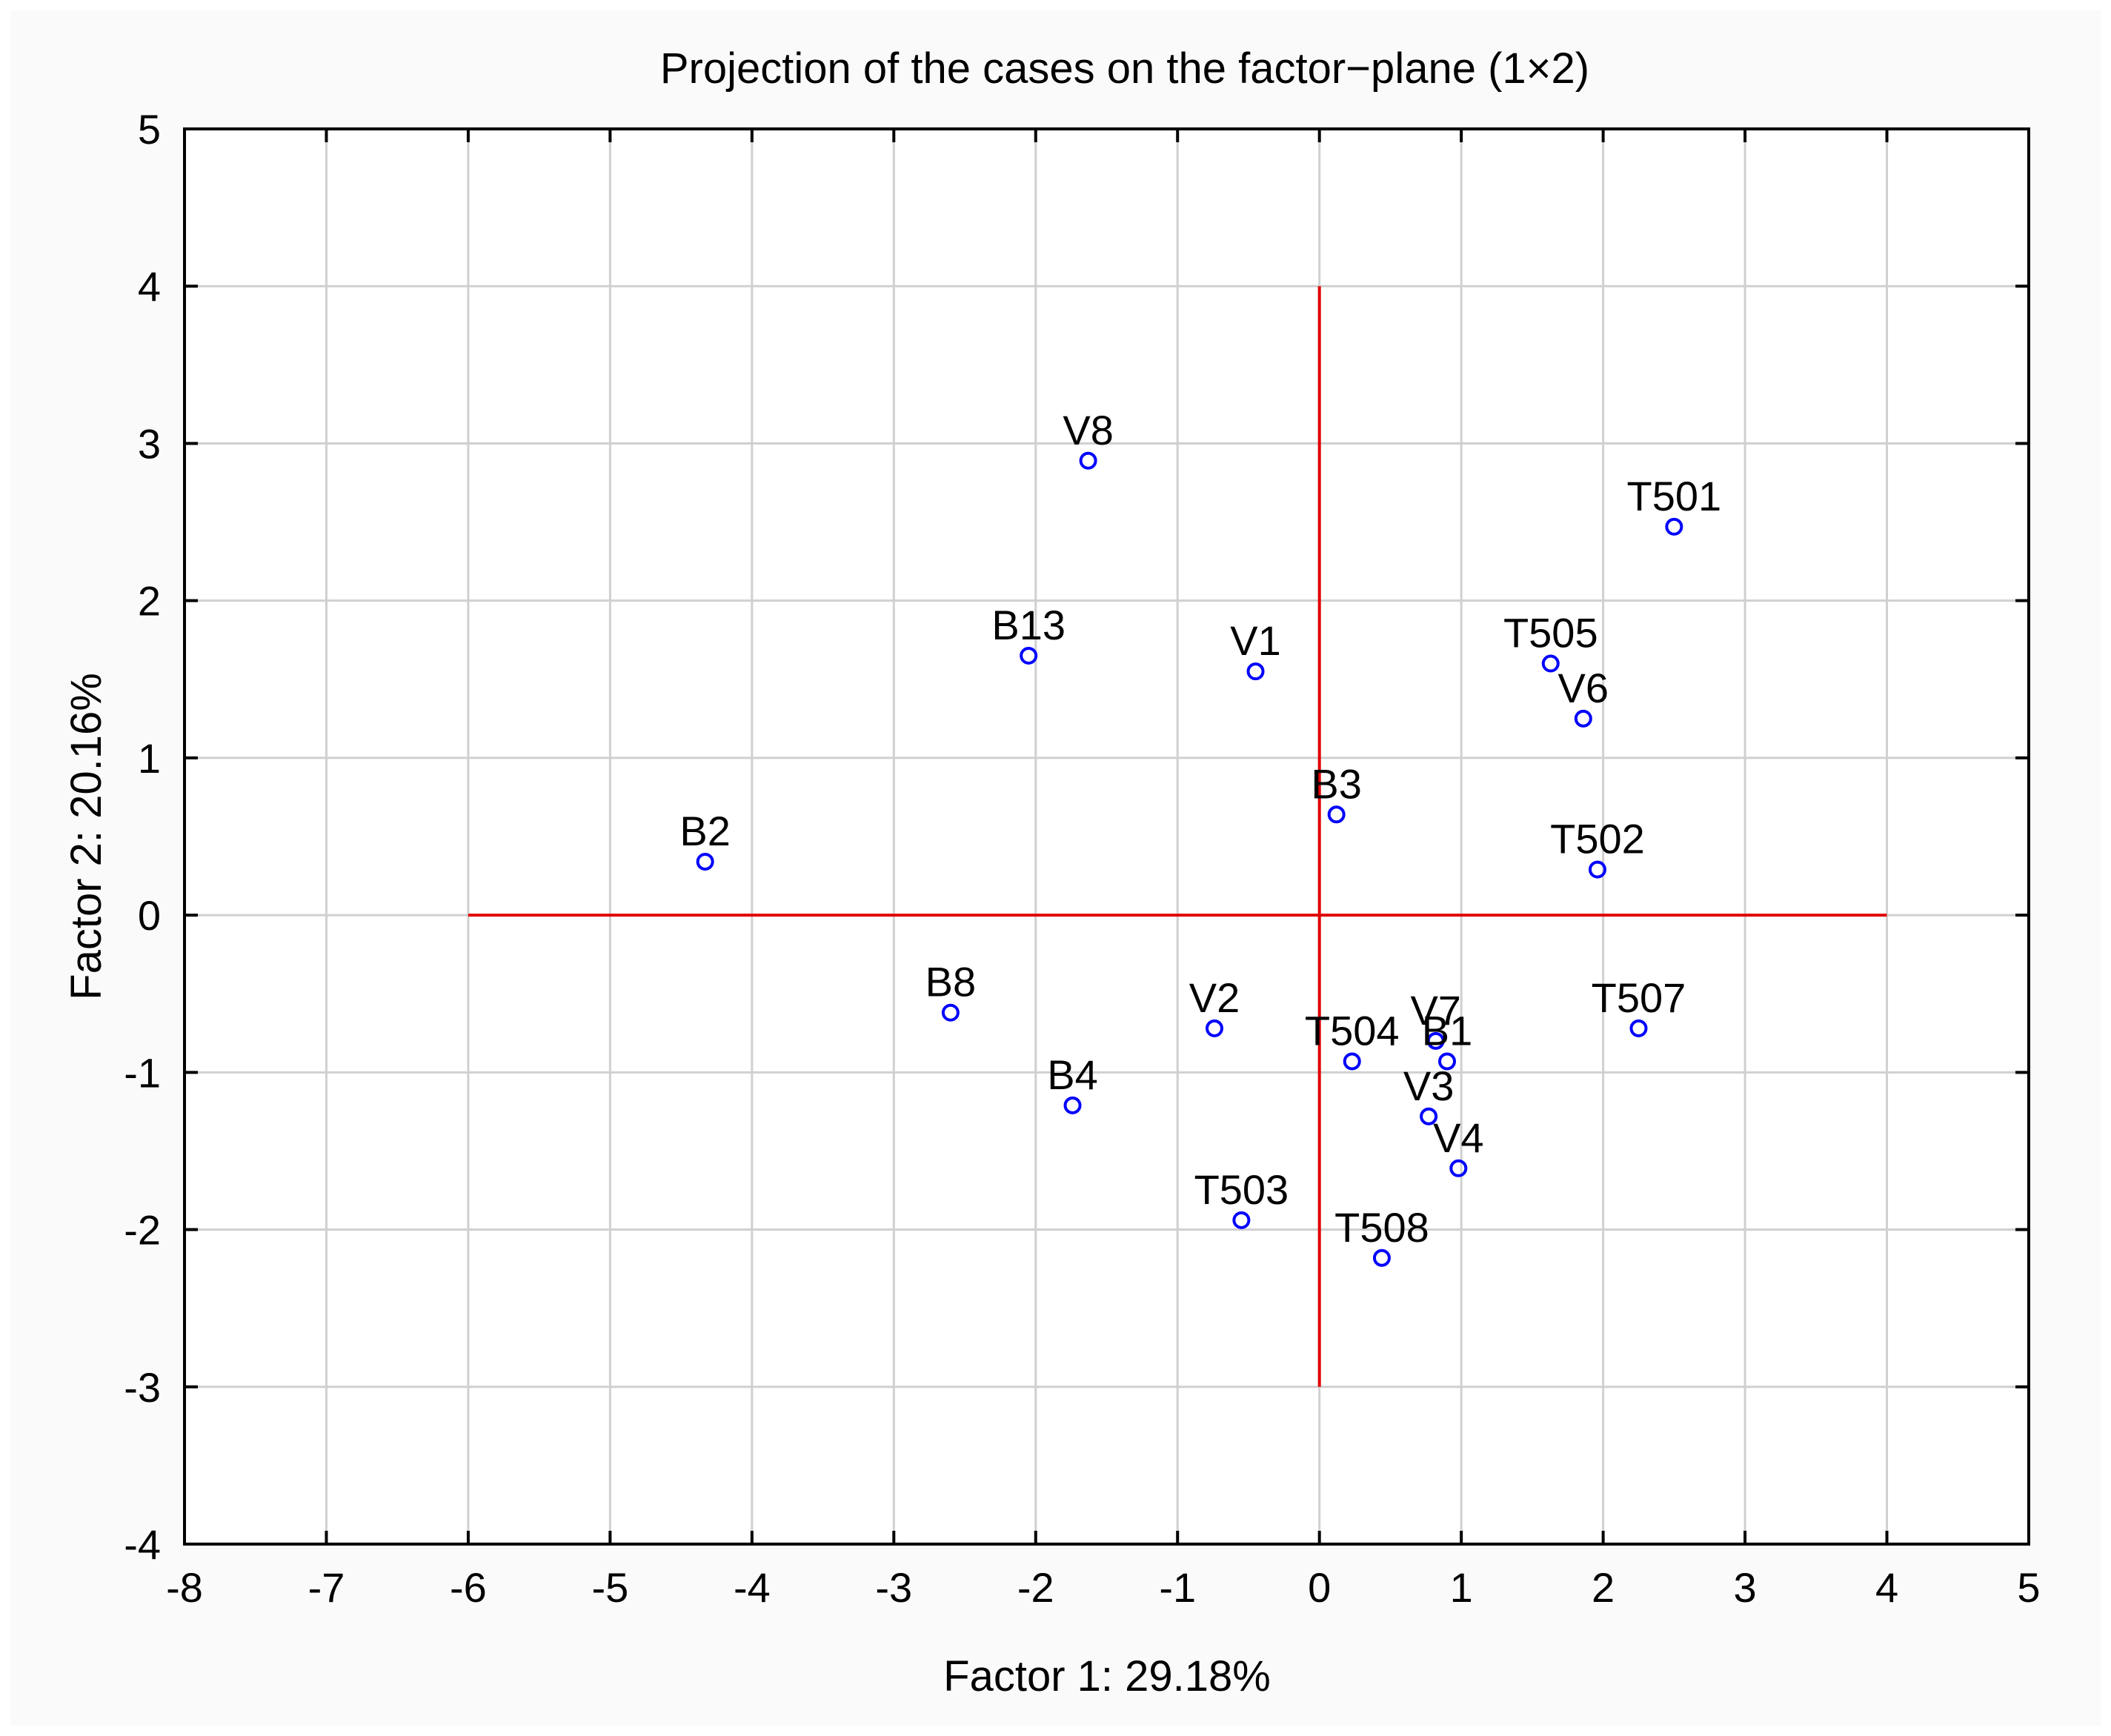  Describe the element at coordinates (1214, 997) in the screenshot. I see `point-label: V2` at that location.